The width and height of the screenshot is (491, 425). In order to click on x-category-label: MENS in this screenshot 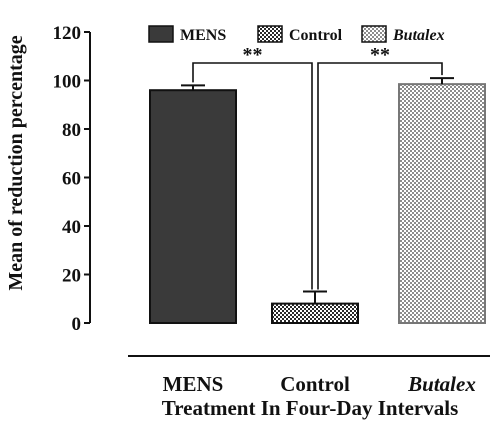, I will do `click(193, 384)`.